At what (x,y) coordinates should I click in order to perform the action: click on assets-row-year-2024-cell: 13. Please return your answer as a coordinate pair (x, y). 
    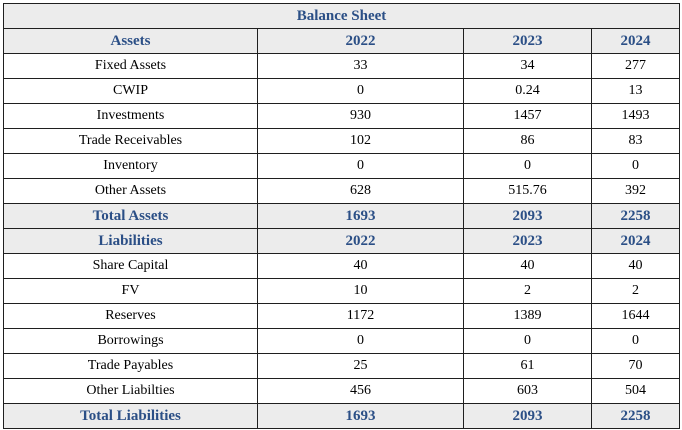
    Looking at the image, I should click on (635, 91).